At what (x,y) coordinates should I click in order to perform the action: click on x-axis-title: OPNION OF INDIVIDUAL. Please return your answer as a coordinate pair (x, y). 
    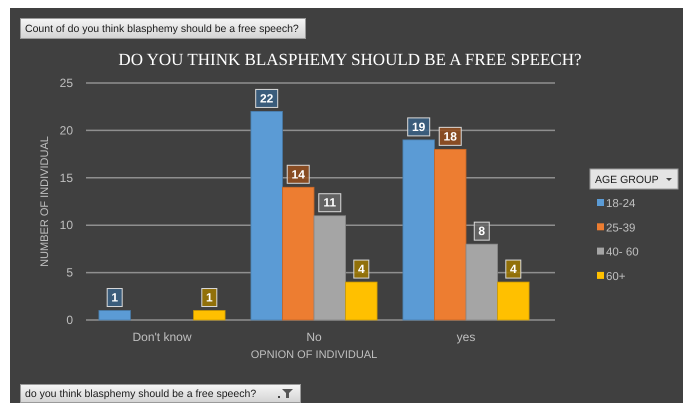
    Looking at the image, I should click on (314, 355).